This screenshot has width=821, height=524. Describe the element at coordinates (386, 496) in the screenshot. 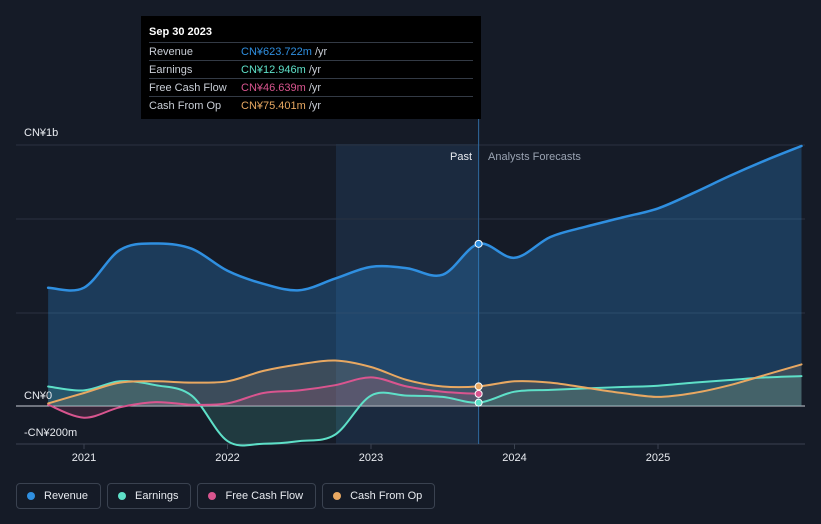

I see `legend-label: Cash From Op` at that location.